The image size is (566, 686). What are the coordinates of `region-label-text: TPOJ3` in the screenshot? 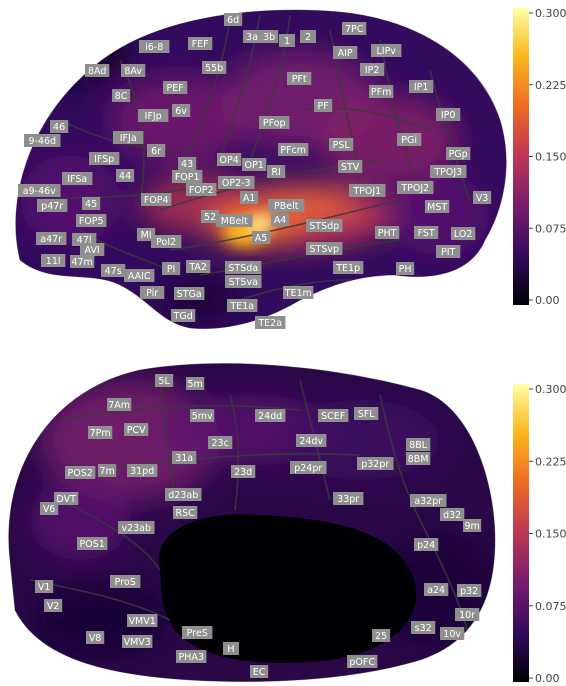 It's located at (447, 172).